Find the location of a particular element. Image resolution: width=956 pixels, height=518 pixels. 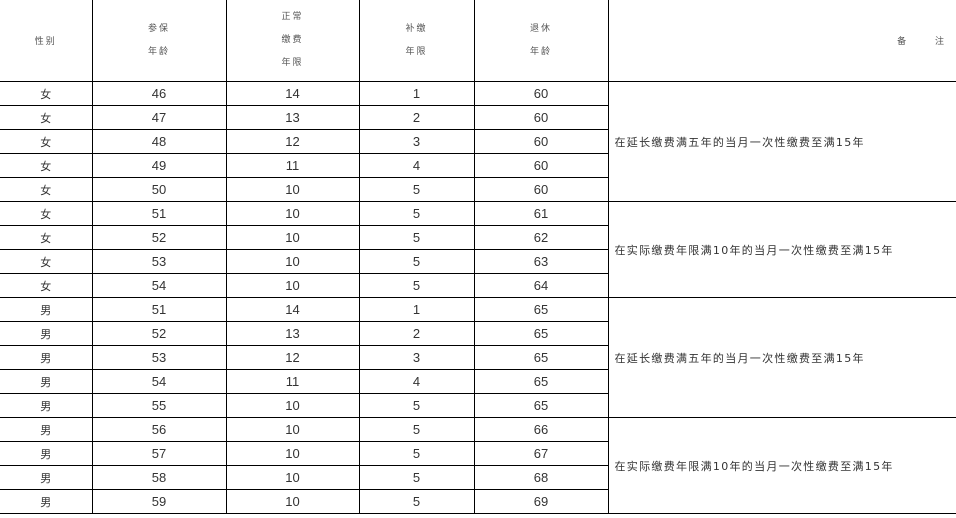

cell-join-age: 56 is located at coordinates (159, 429).